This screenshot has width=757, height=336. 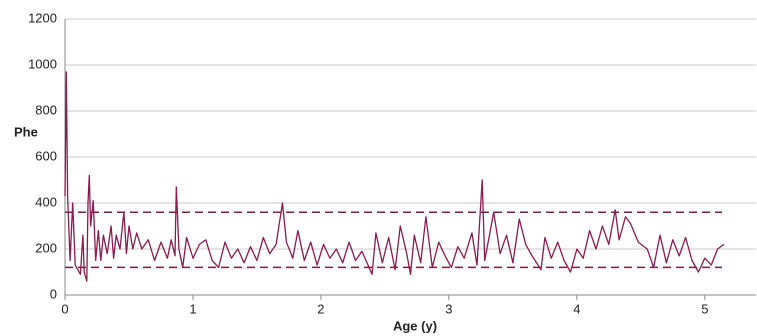 What do you see at coordinates (320, 308) in the screenshot?
I see `x-tick-label: 2` at bounding box center [320, 308].